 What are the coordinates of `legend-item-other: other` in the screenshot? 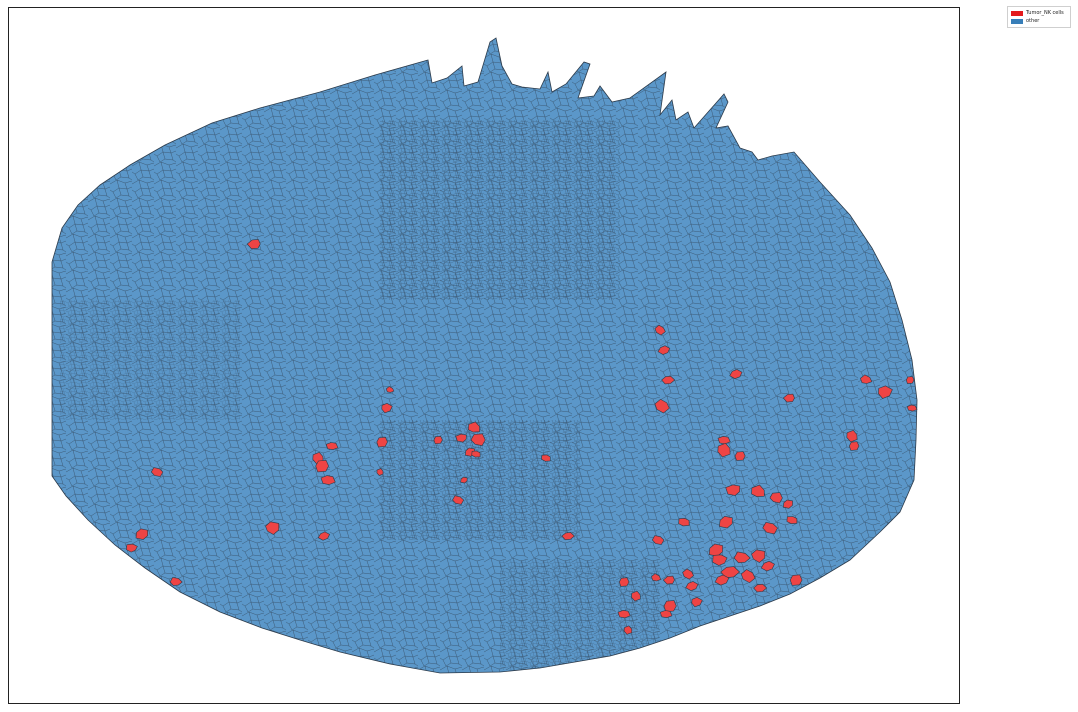 It's located at (1039, 21).